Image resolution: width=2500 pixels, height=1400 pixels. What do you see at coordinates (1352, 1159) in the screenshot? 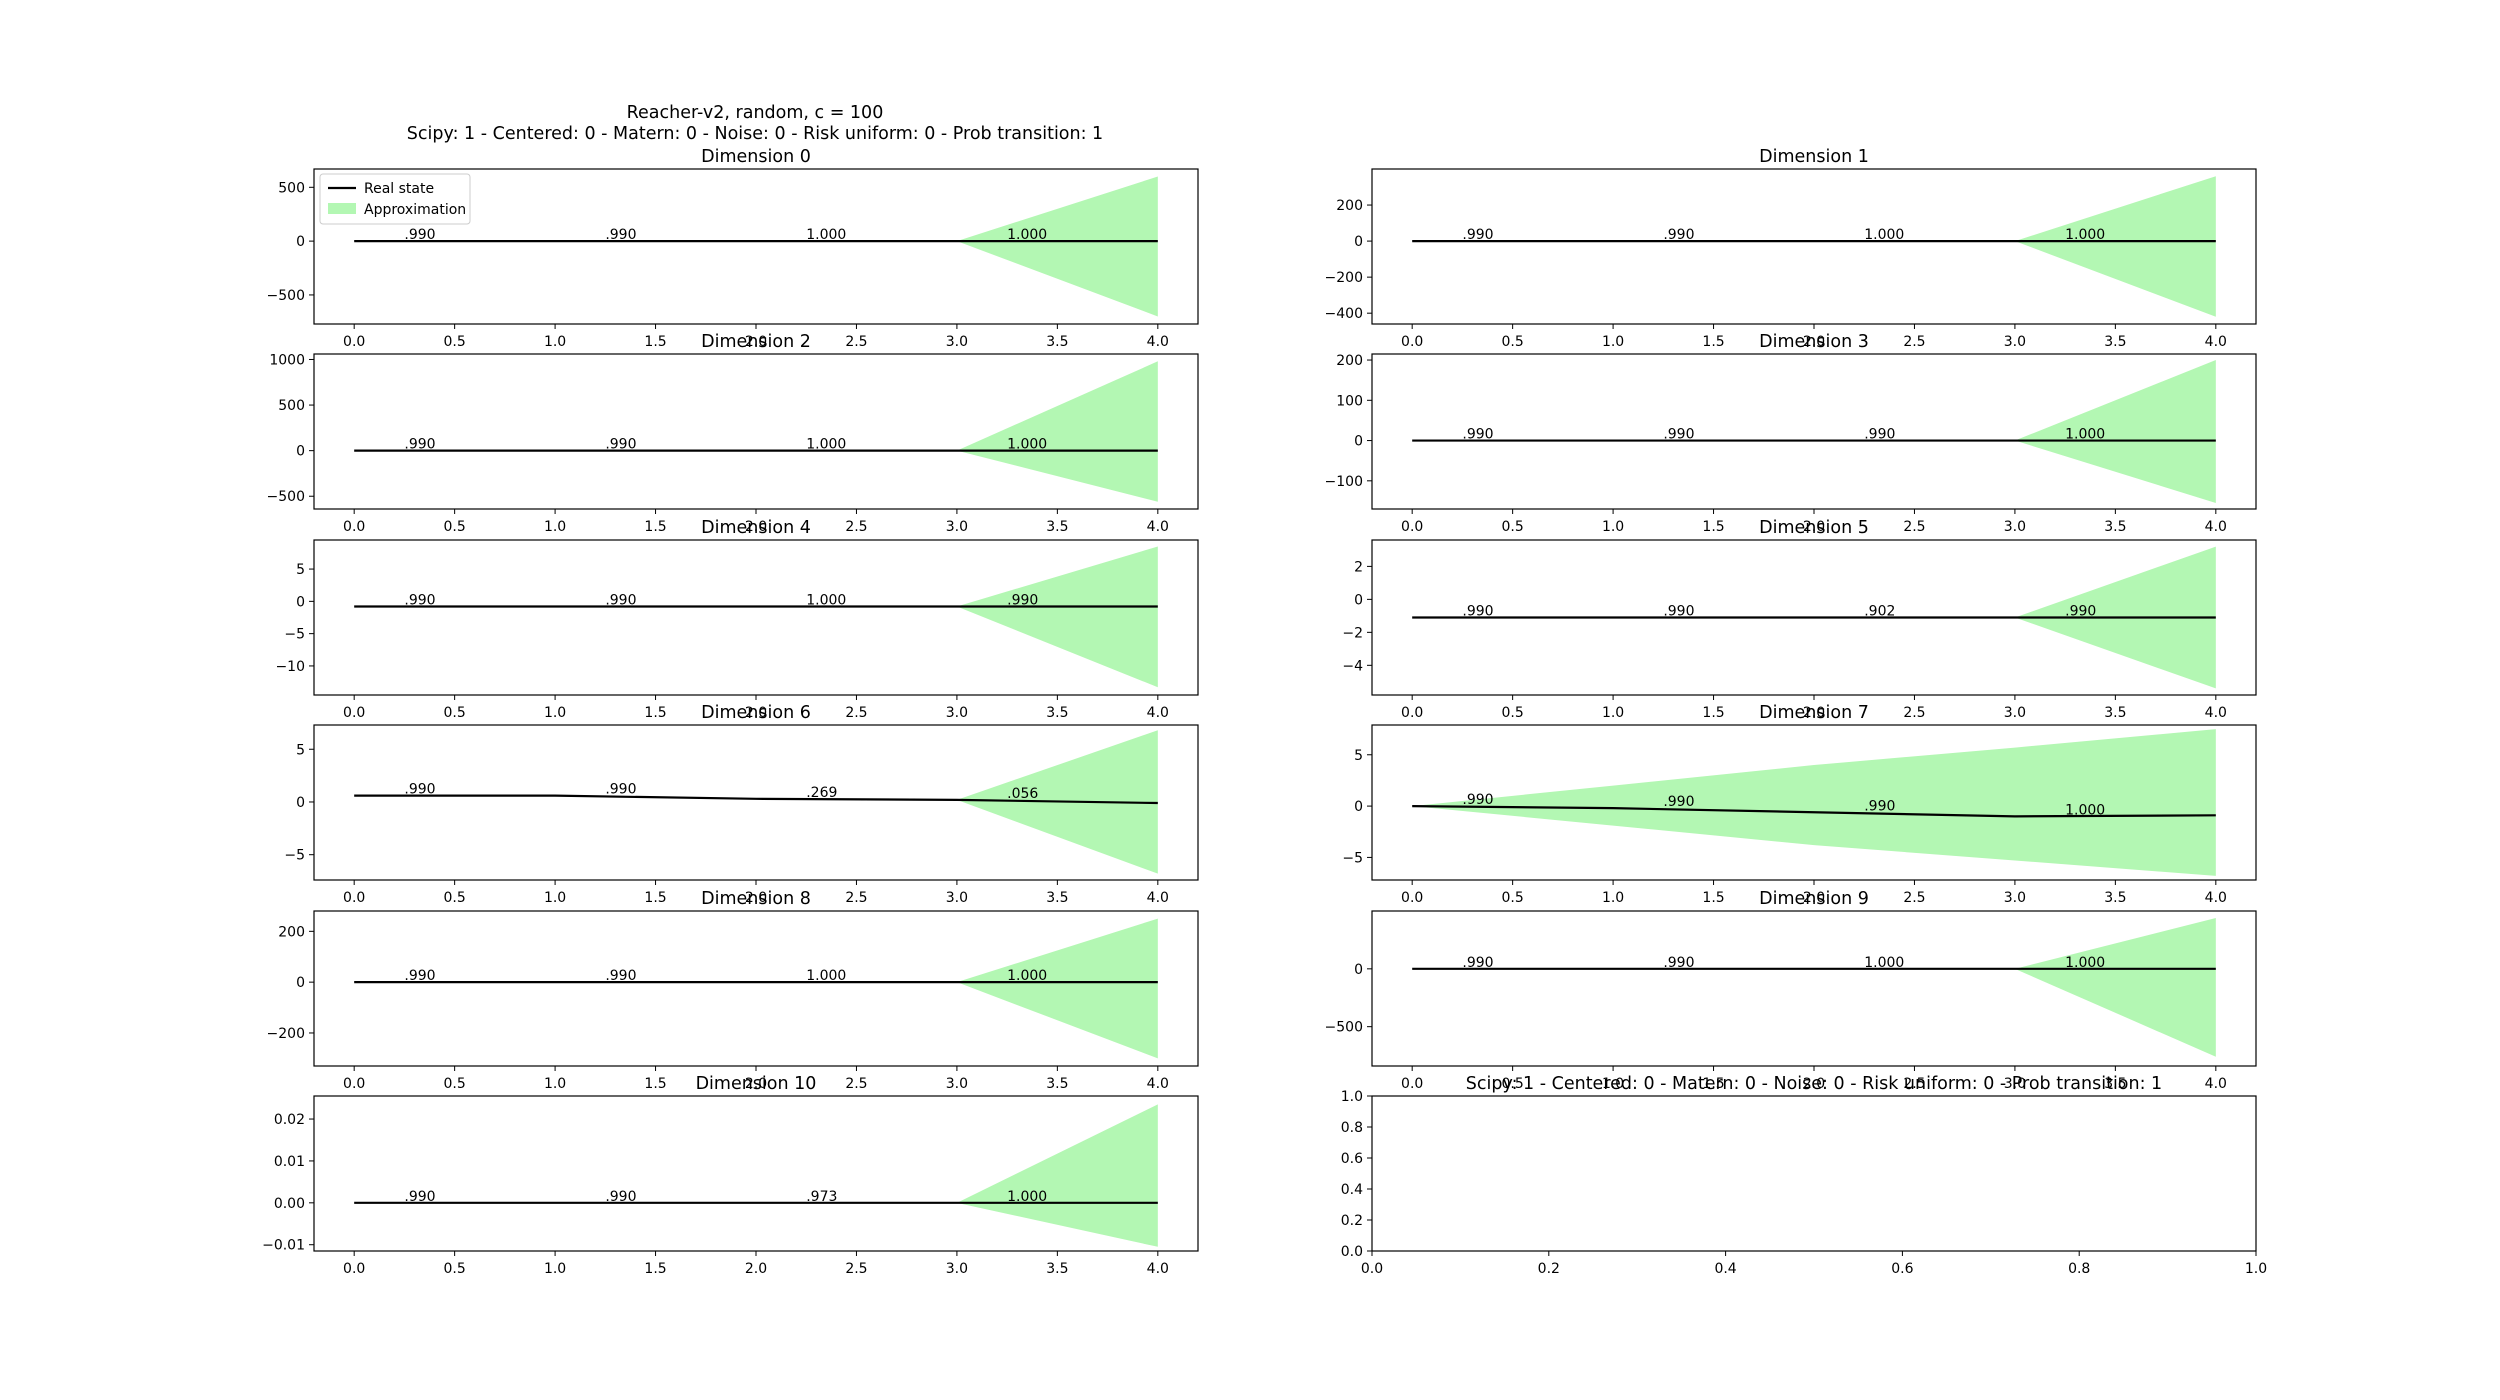
I see `y-tick-label: 0.6` at bounding box center [1352, 1159].